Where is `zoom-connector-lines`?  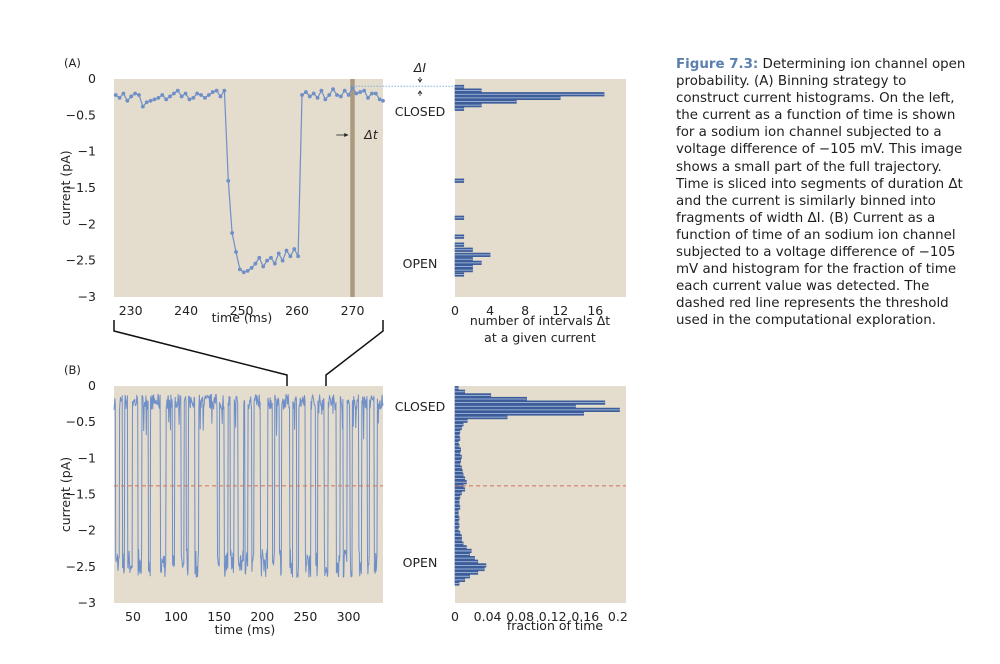 zoom-connector-lines is located at coordinates (248, 353).